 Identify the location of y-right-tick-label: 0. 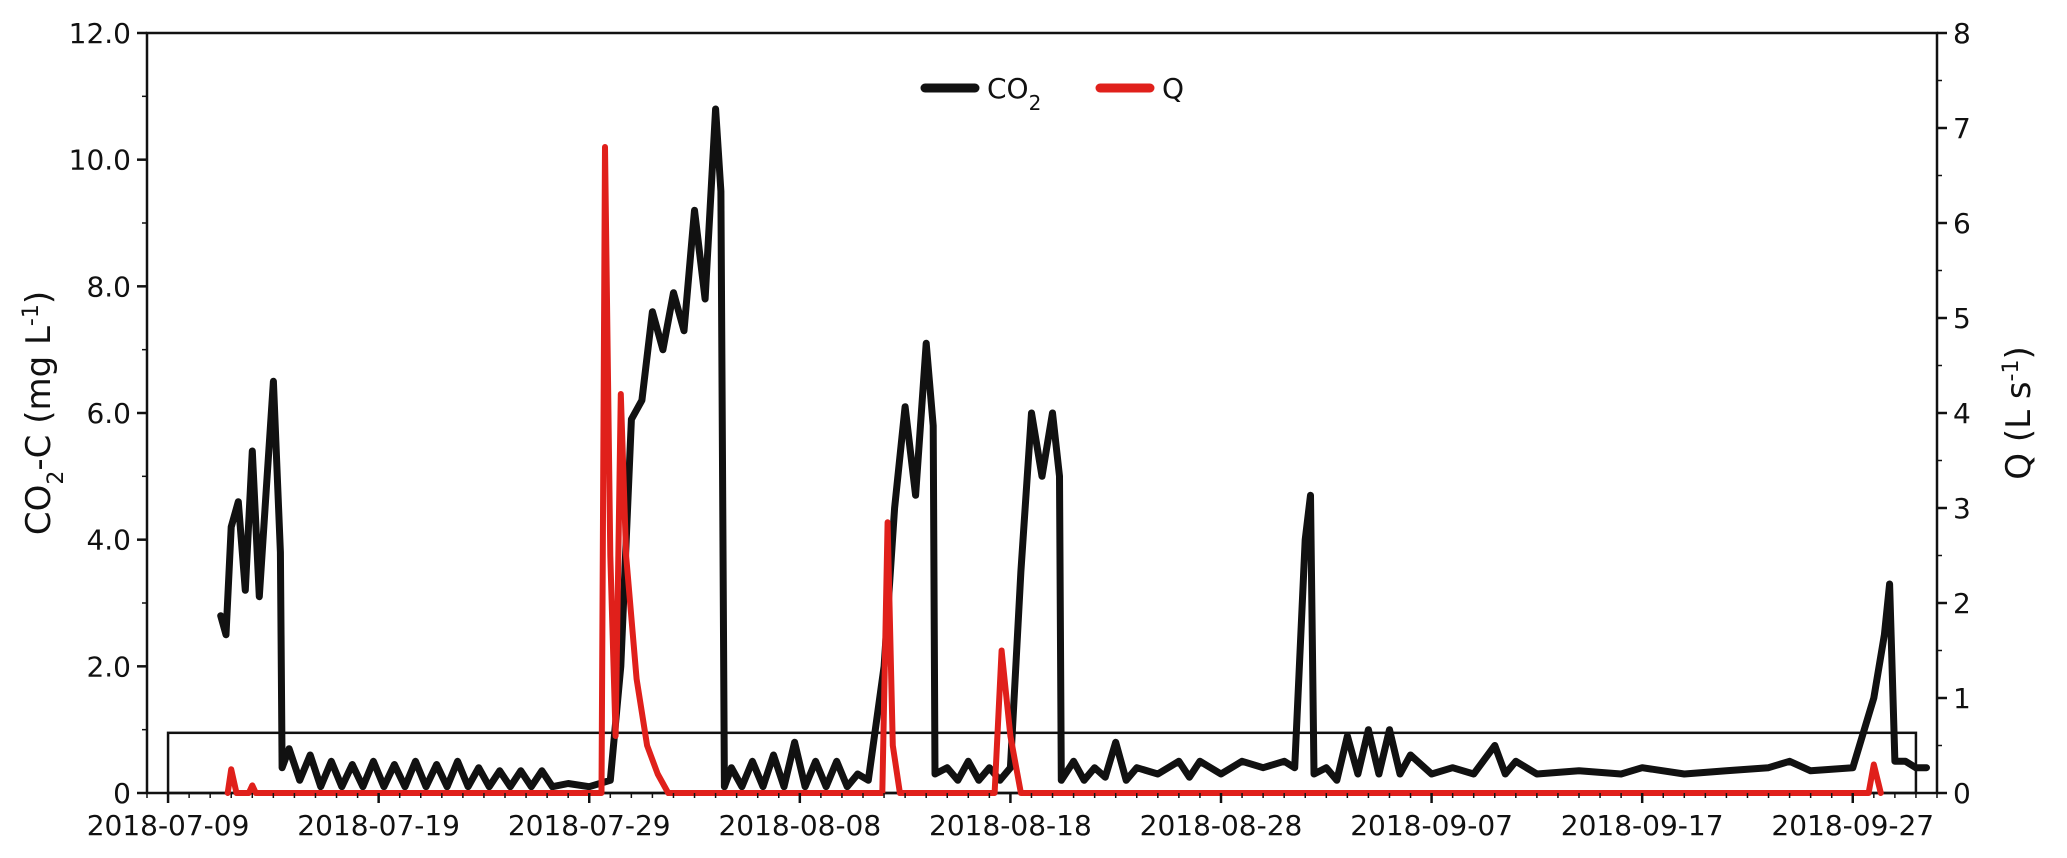
(1962, 793).